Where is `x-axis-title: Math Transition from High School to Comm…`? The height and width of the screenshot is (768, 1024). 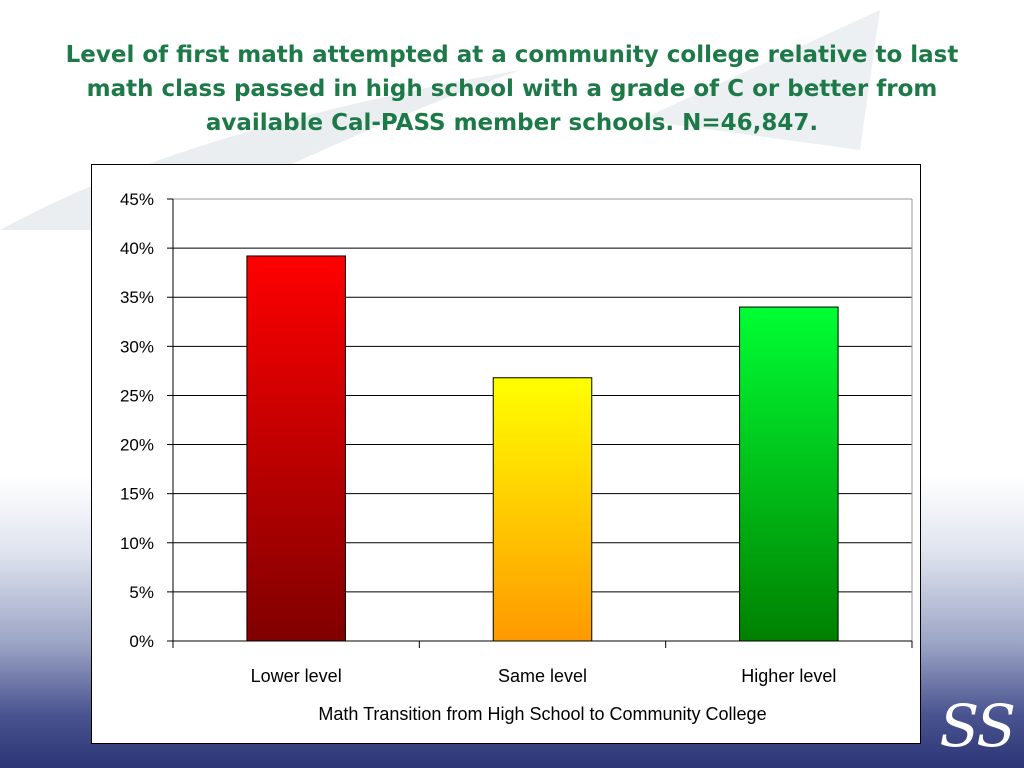 x-axis-title: Math Transition from High School to Comm… is located at coordinates (542, 714).